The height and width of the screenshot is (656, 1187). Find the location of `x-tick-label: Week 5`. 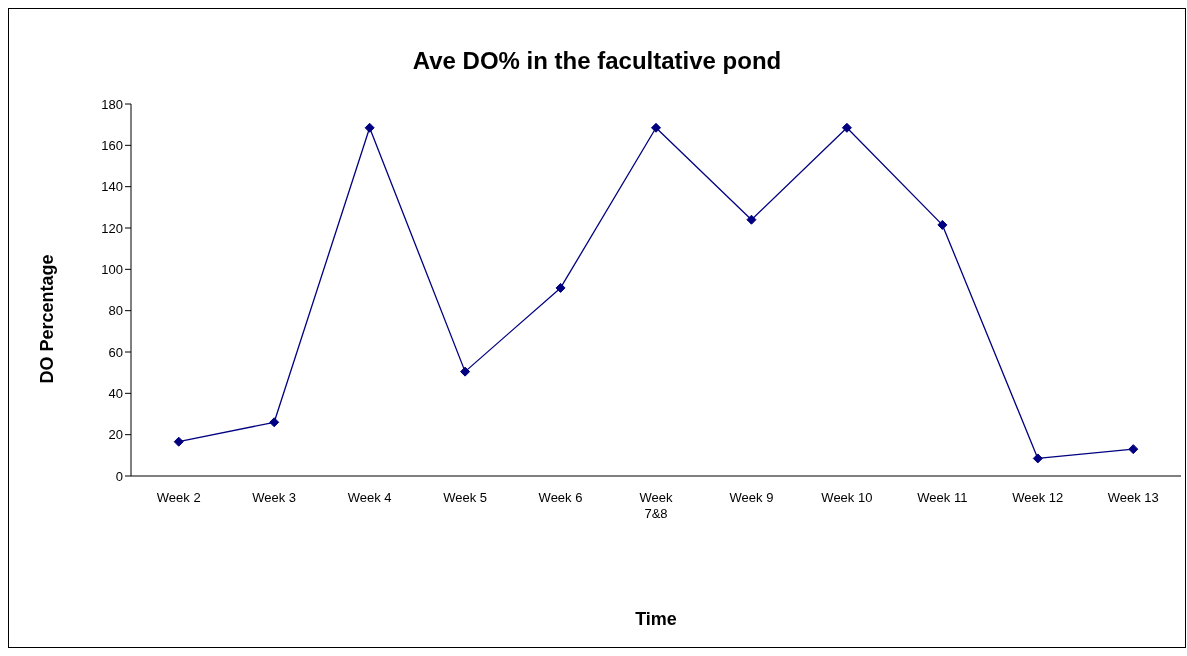

x-tick-label: Week 5 is located at coordinates (465, 497).